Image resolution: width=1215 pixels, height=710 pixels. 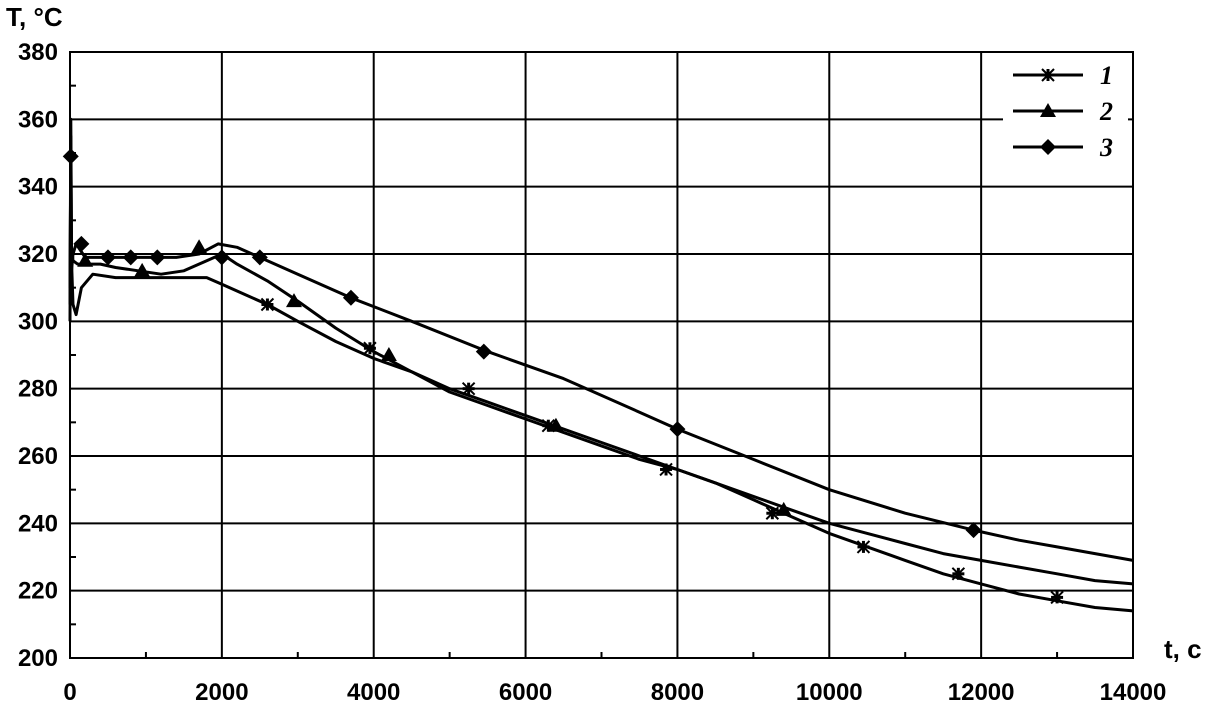 I want to click on x-tick-label: 10000, so click(x=829, y=692).